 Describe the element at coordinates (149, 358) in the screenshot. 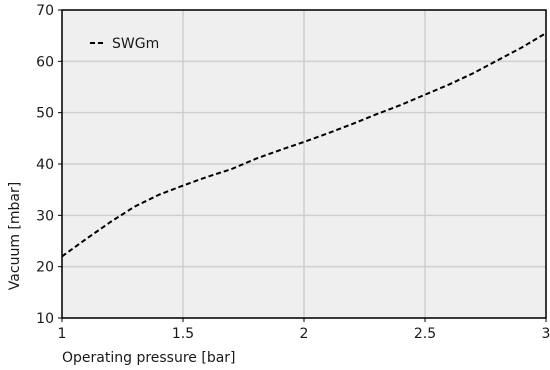

I see `x-axis-title: Operating pressure [bar]` at that location.